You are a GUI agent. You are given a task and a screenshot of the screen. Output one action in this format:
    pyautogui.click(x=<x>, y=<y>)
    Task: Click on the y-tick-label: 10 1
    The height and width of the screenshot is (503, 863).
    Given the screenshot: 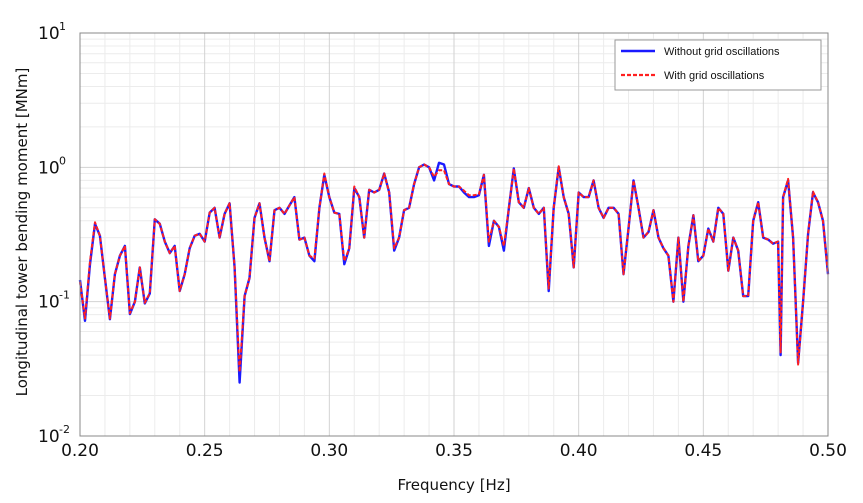 What is the action you would take?
    pyautogui.click(x=52, y=32)
    